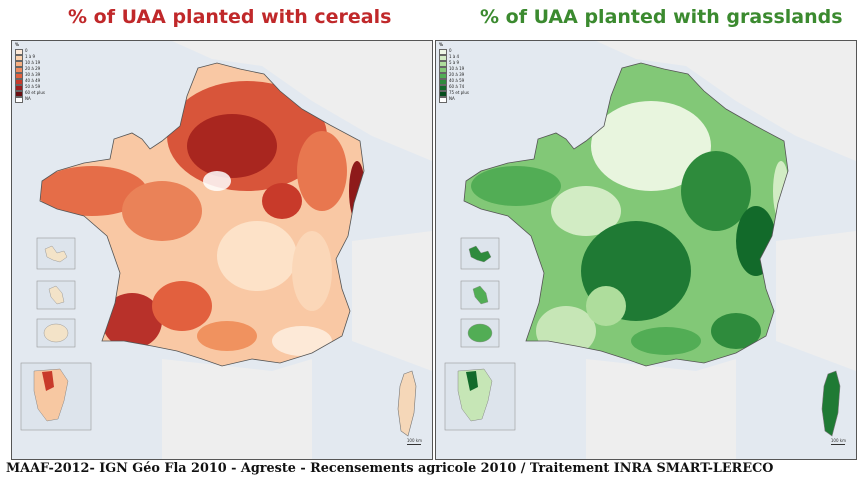  What do you see at coordinates (457, 87) in the screenshot?
I see `legend-label: 60 à 74` at bounding box center [457, 87].